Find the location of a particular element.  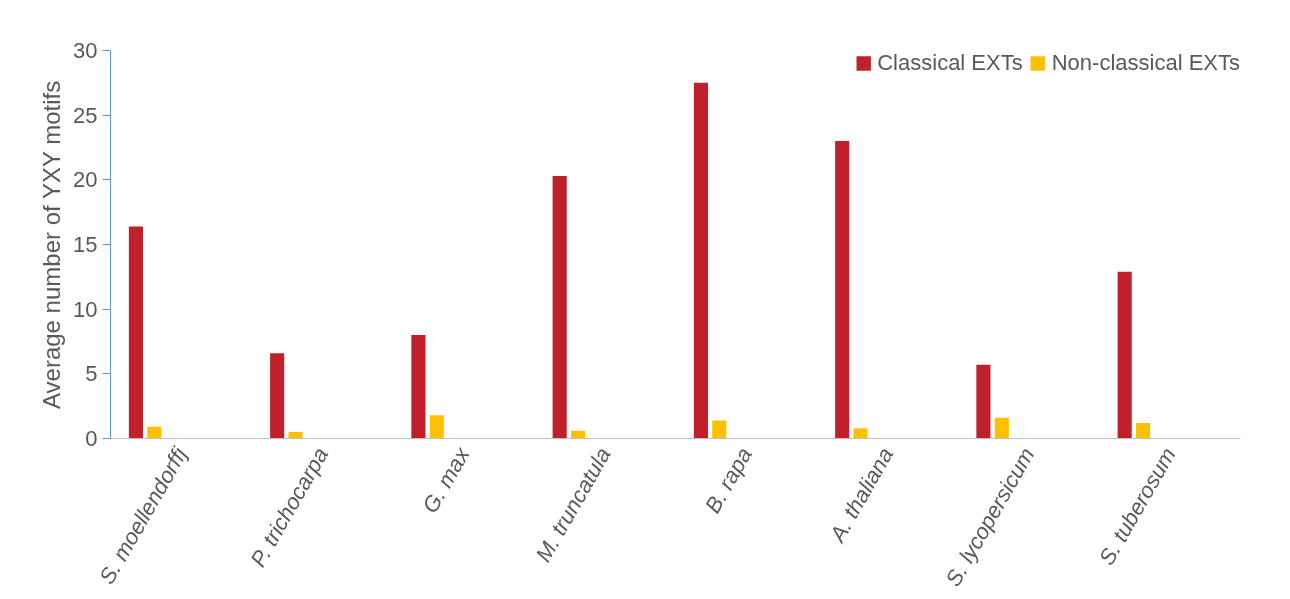

y-tick-label: 25 is located at coordinates (85, 115).